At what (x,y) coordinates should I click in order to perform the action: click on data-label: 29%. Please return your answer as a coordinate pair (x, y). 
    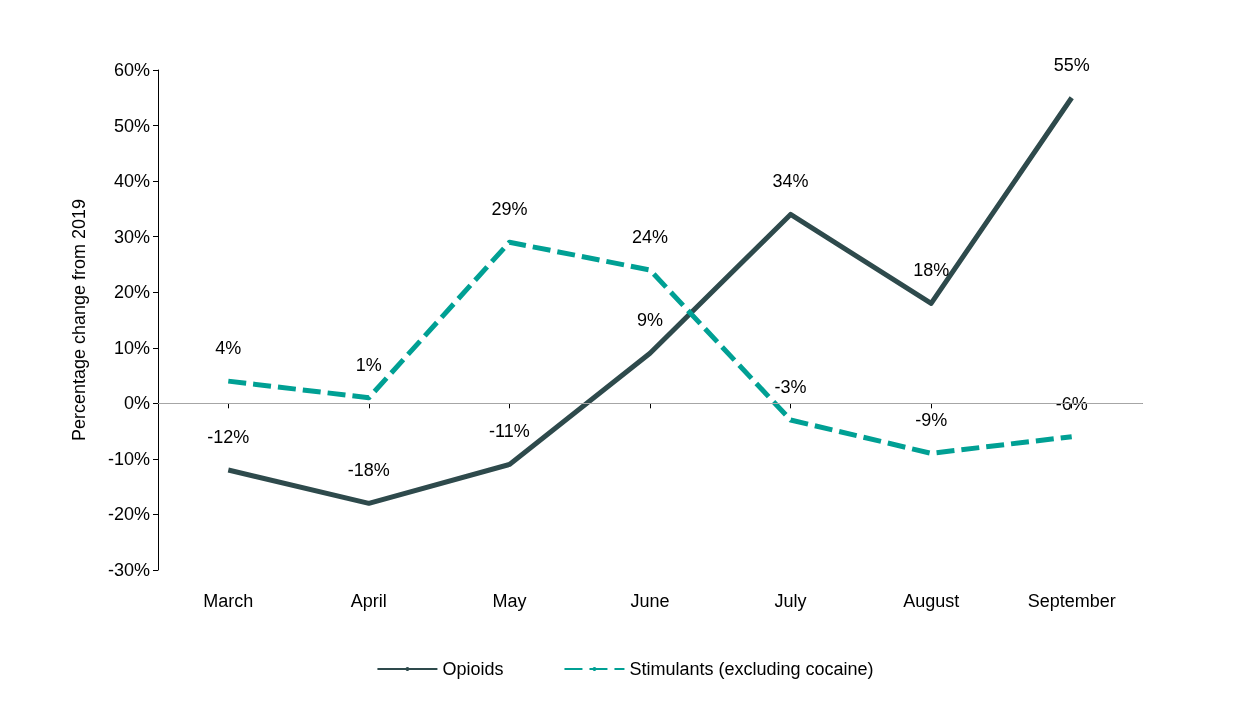
    Looking at the image, I should click on (509, 209).